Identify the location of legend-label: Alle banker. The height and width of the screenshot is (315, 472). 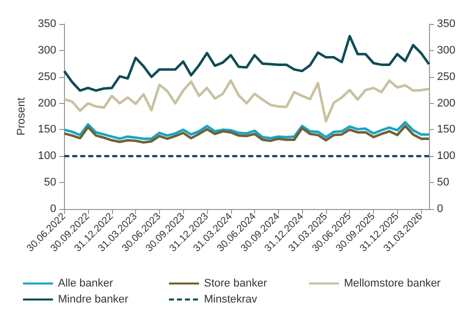
(86, 284).